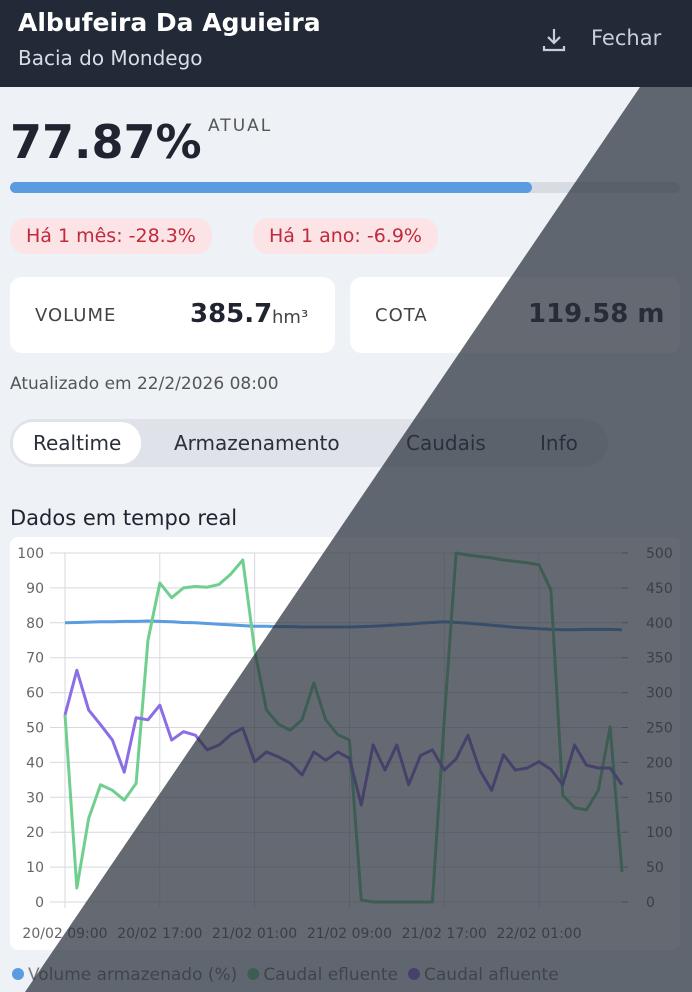 This screenshot has width=692, height=992. What do you see at coordinates (30, 554) in the screenshot?
I see `y-tick-label: 100` at bounding box center [30, 554].